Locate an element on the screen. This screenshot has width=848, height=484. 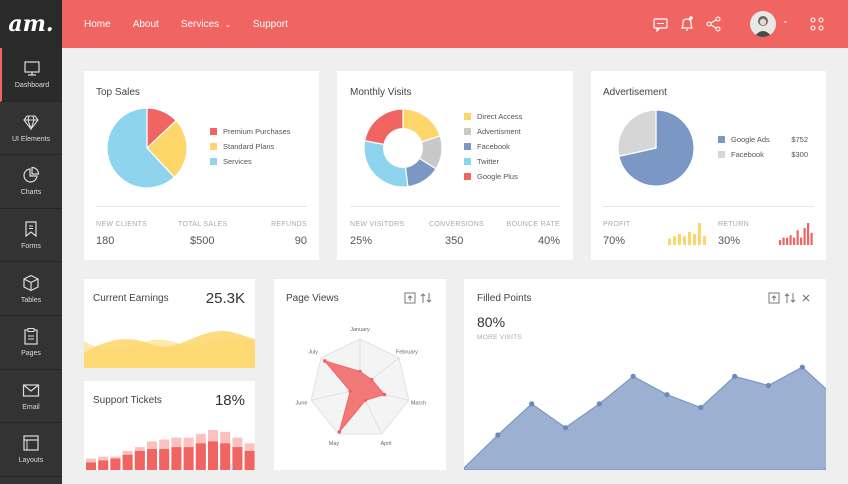
nav-support: Support is located at coordinates (270, 24).